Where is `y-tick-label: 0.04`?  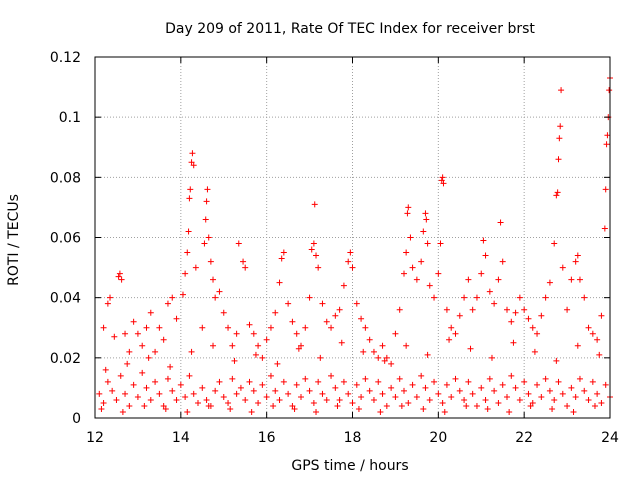
y-tick-label: 0.04 is located at coordinates (65, 299).